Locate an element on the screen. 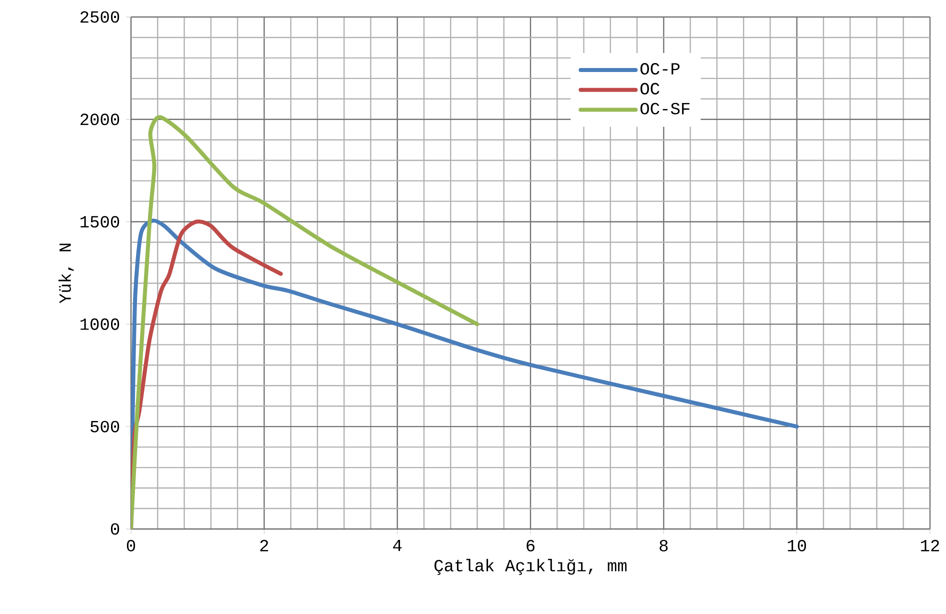 Image resolution: width=946 pixels, height=614 pixels. y-tick-label: 1500 is located at coordinates (100, 222).